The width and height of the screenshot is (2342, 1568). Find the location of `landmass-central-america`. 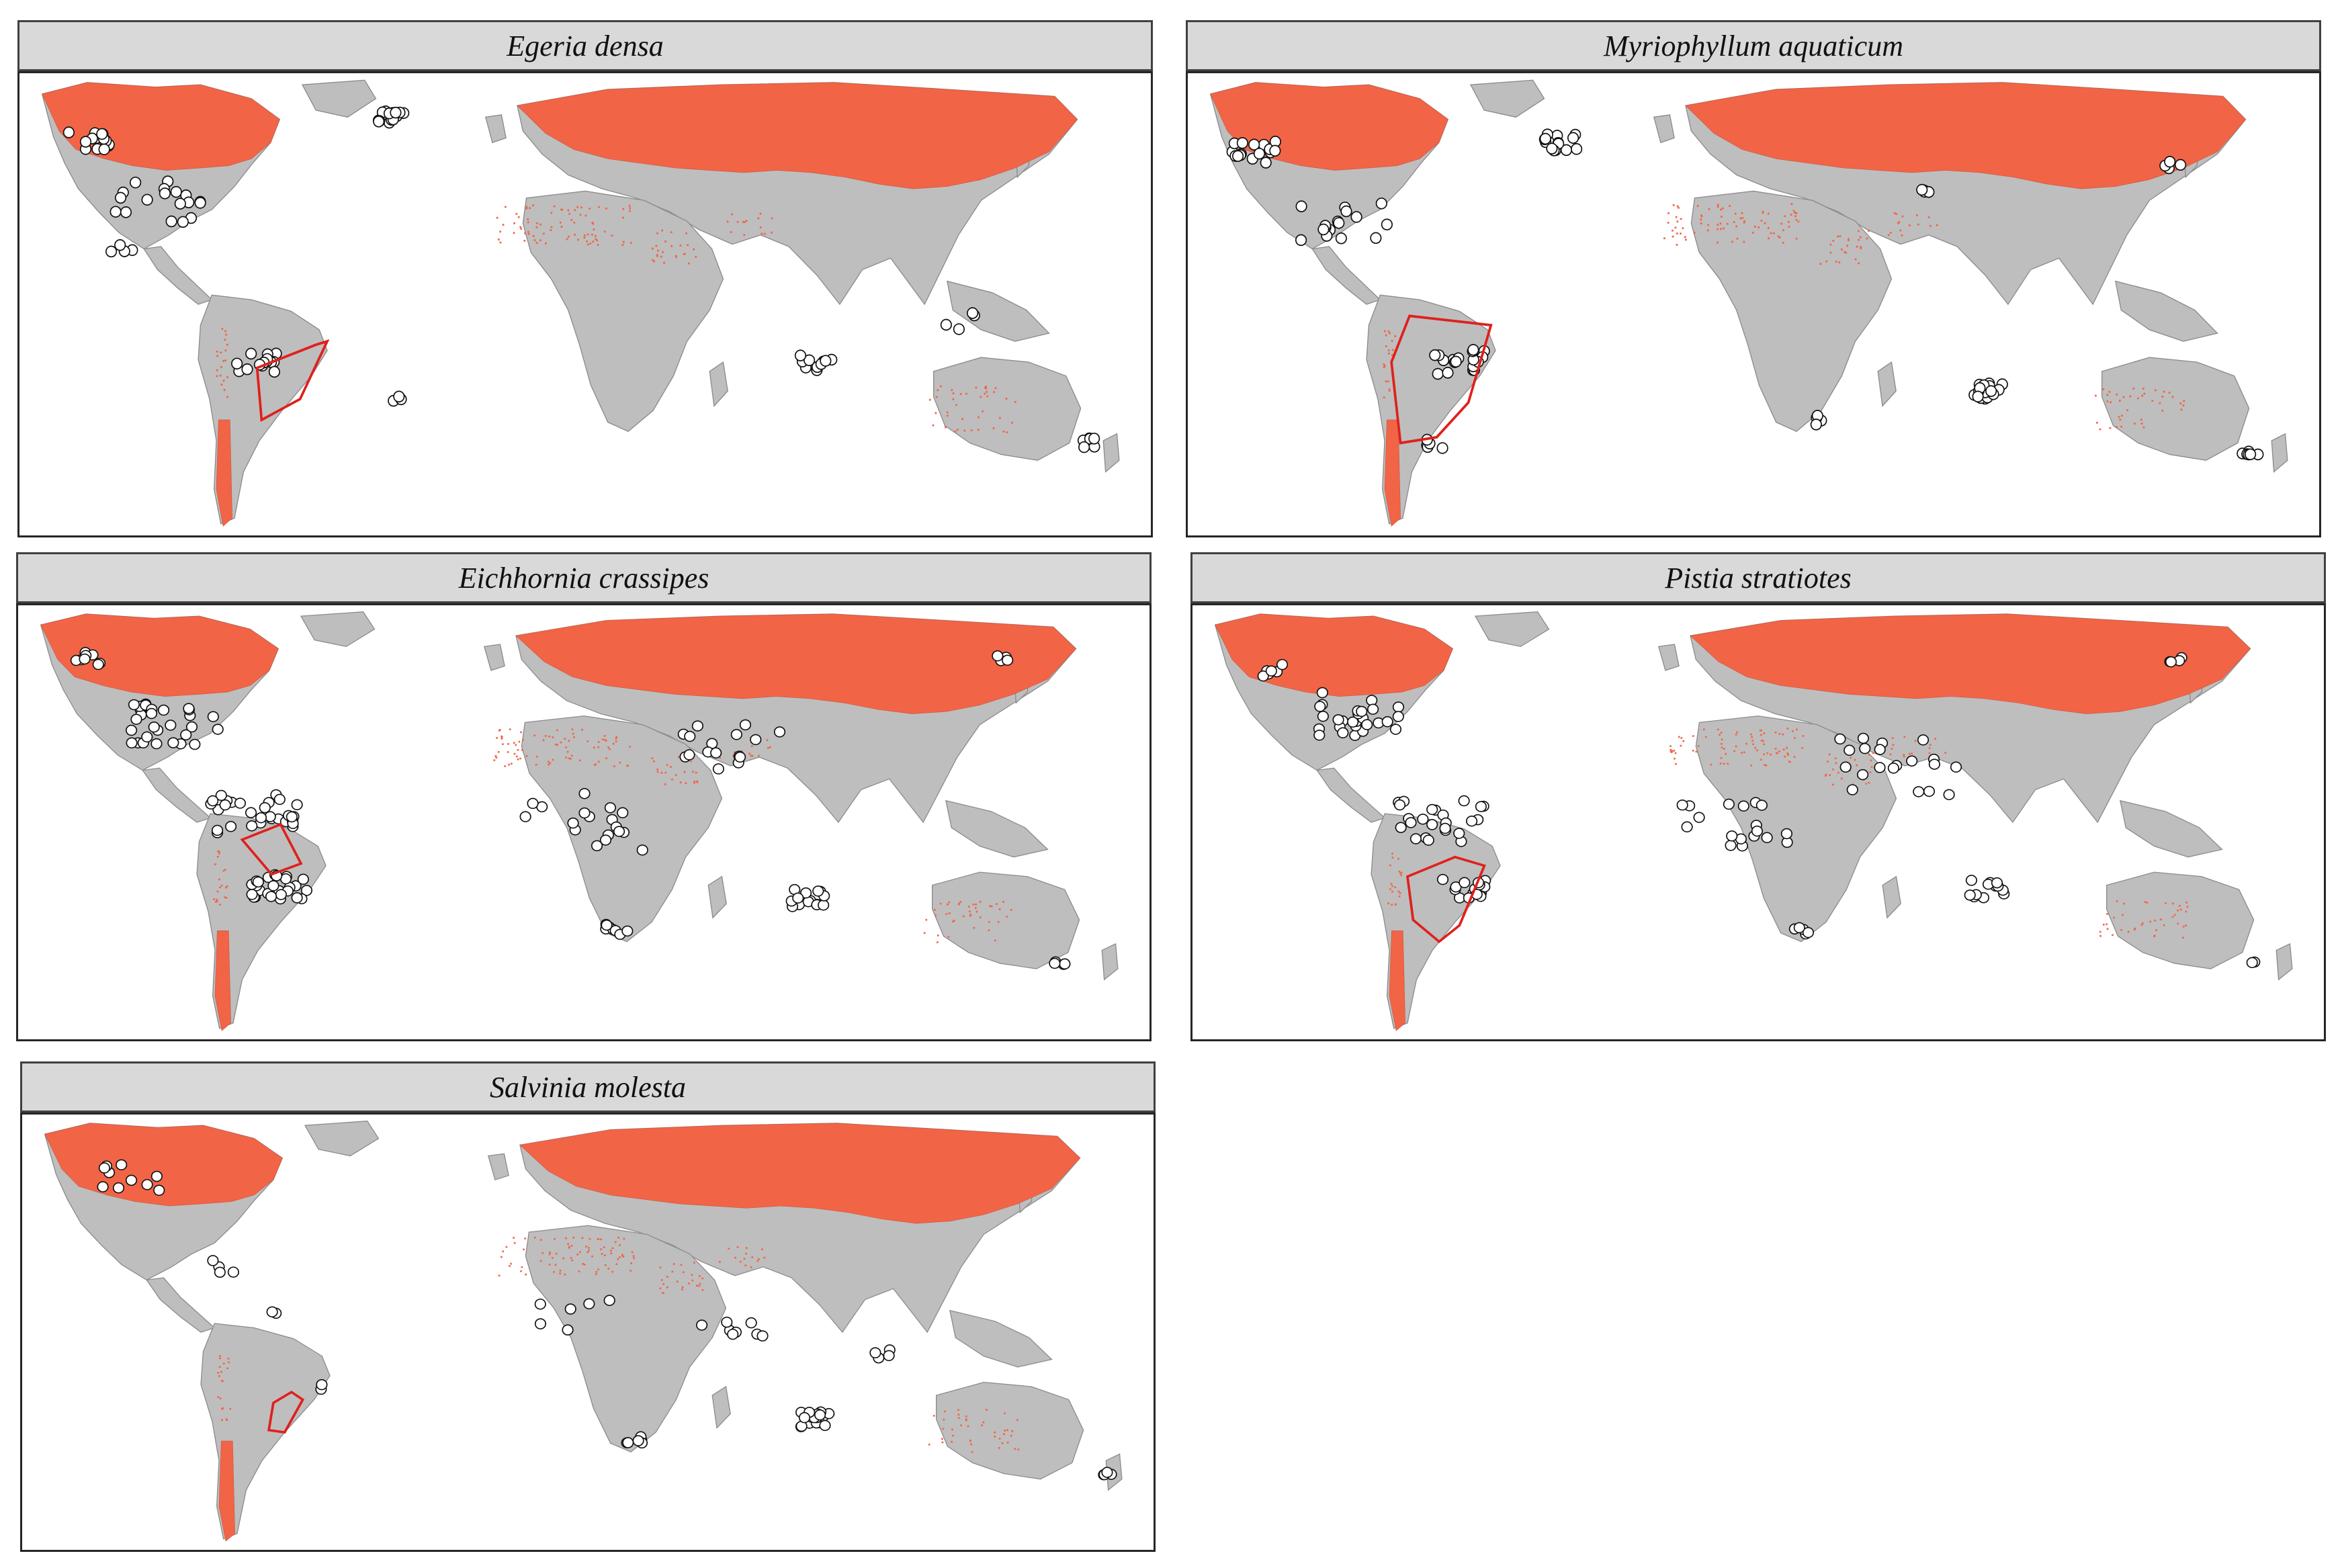

landmass-central-america is located at coordinates (1346, 275).